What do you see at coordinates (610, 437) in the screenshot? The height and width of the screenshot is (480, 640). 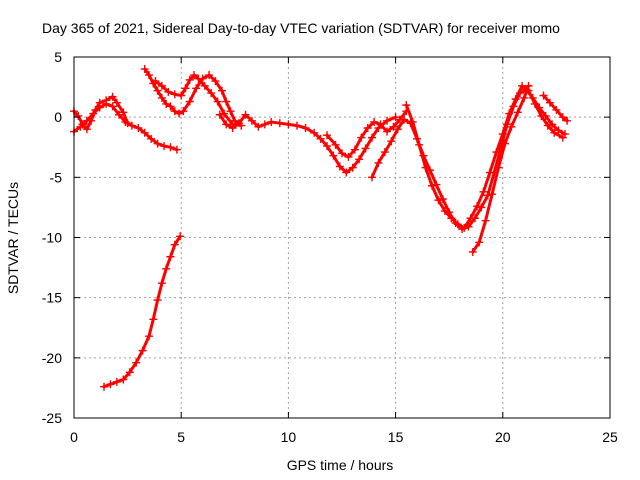 I see `x-tick-label: 25` at bounding box center [610, 437].